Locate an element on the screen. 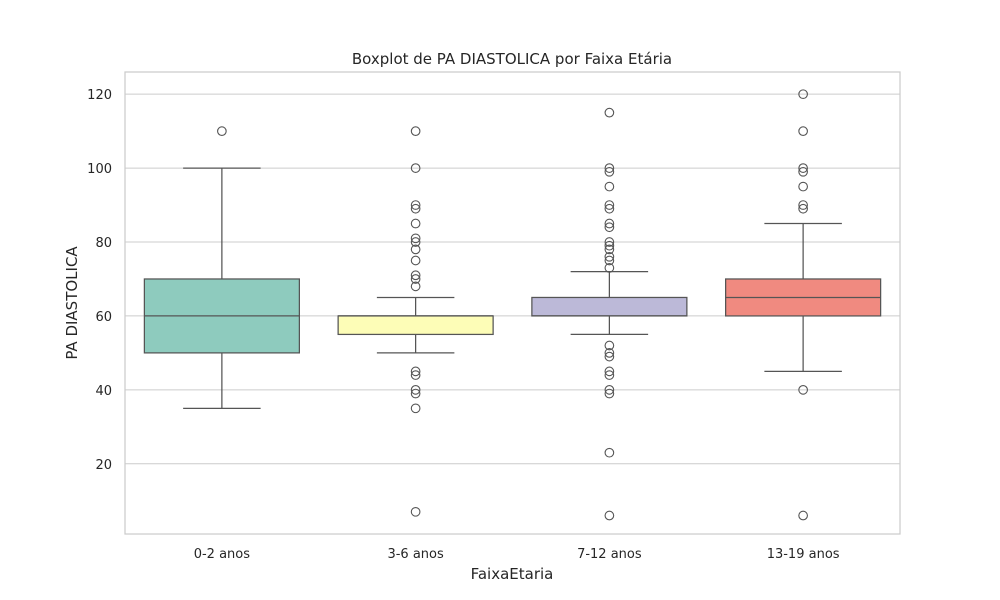 This screenshot has width=1000, height=600. x-tick-label: 3-6 anos is located at coordinates (415, 554).